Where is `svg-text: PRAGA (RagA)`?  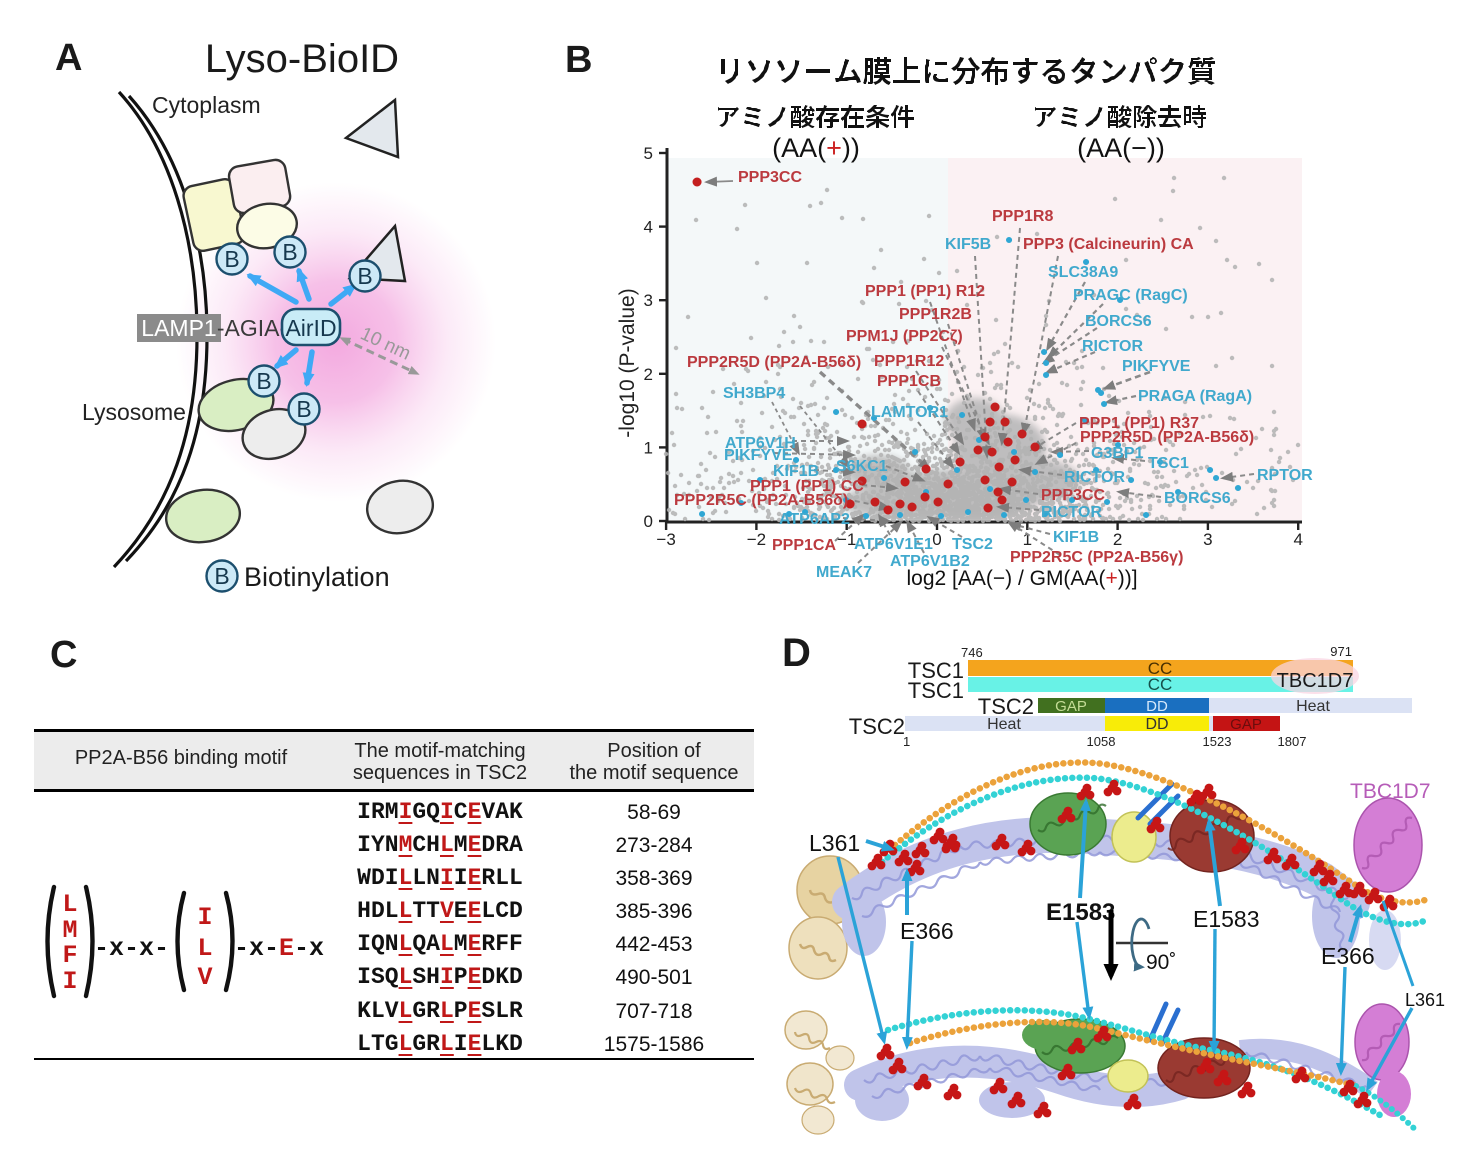
svg-text: PRAGA (RagA) is located at coordinates (1195, 396).